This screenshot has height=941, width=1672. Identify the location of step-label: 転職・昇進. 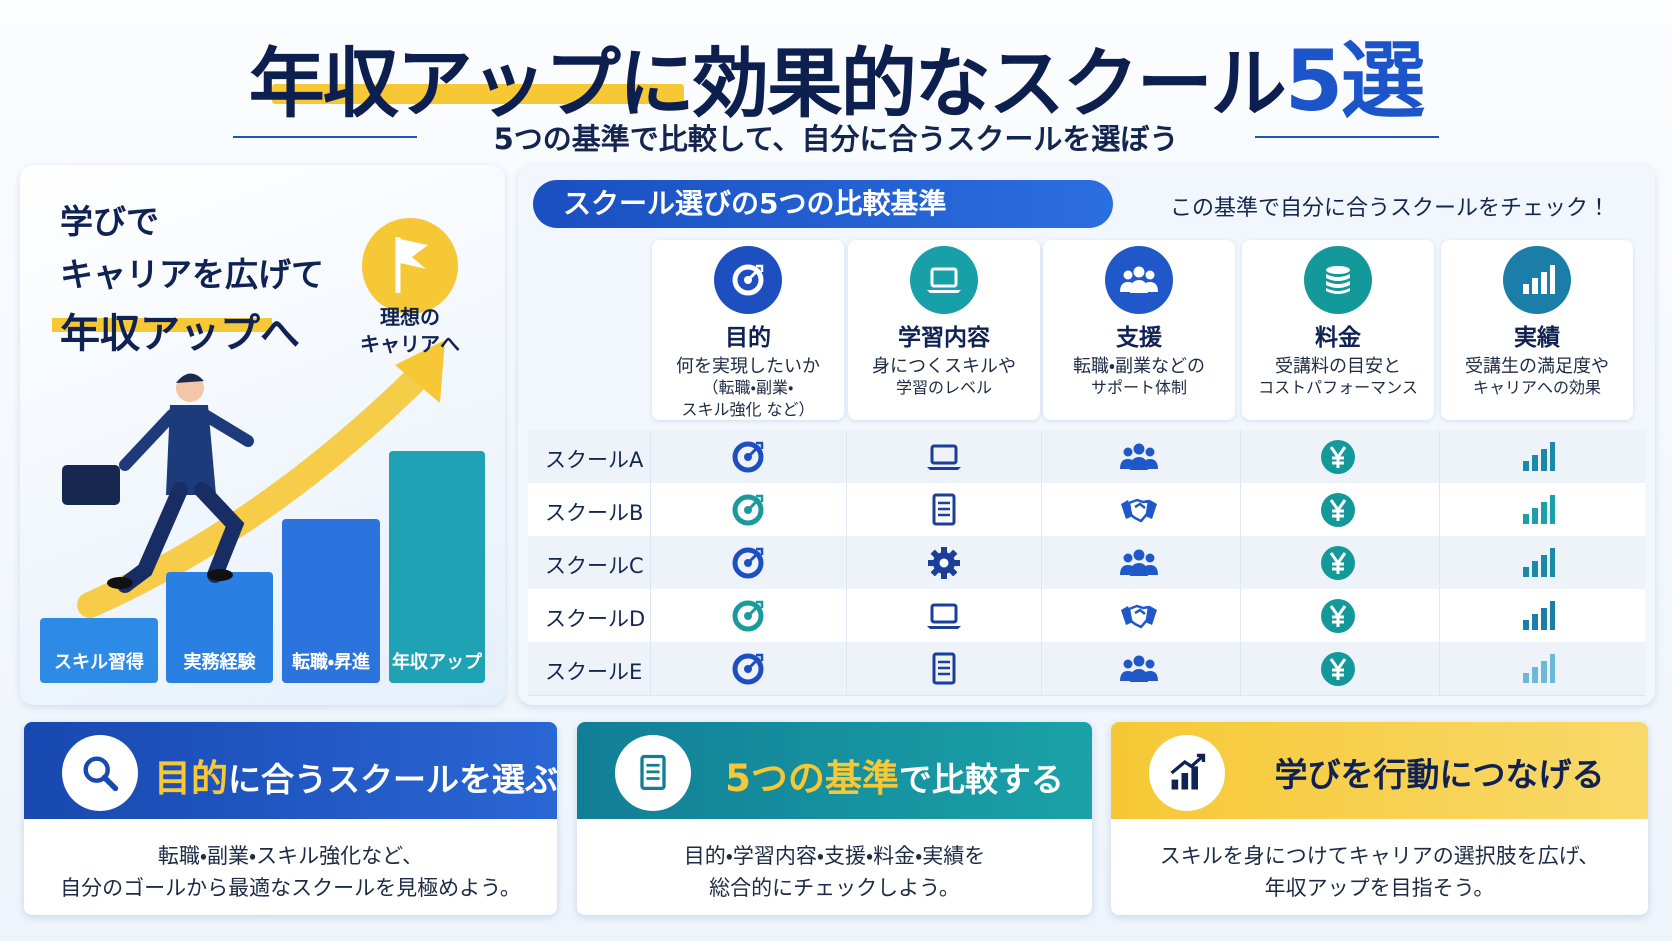
(331, 662).